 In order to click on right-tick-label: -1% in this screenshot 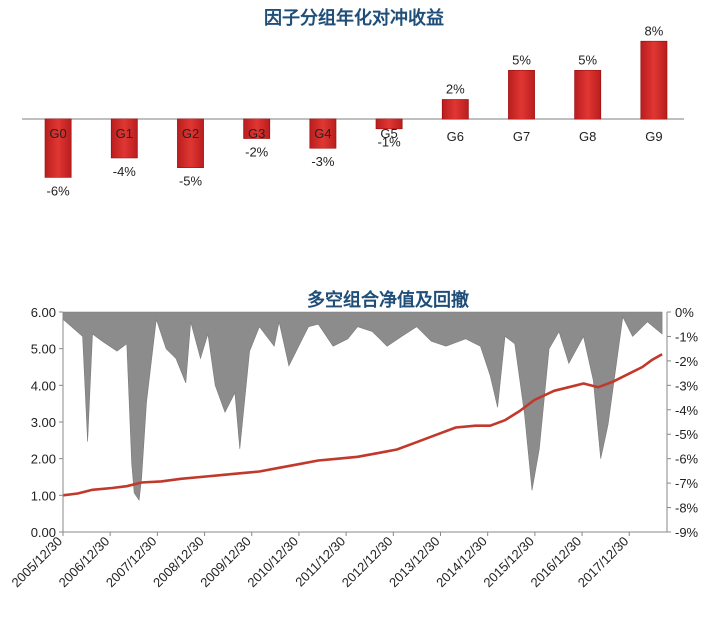, I will do `click(687, 336)`.